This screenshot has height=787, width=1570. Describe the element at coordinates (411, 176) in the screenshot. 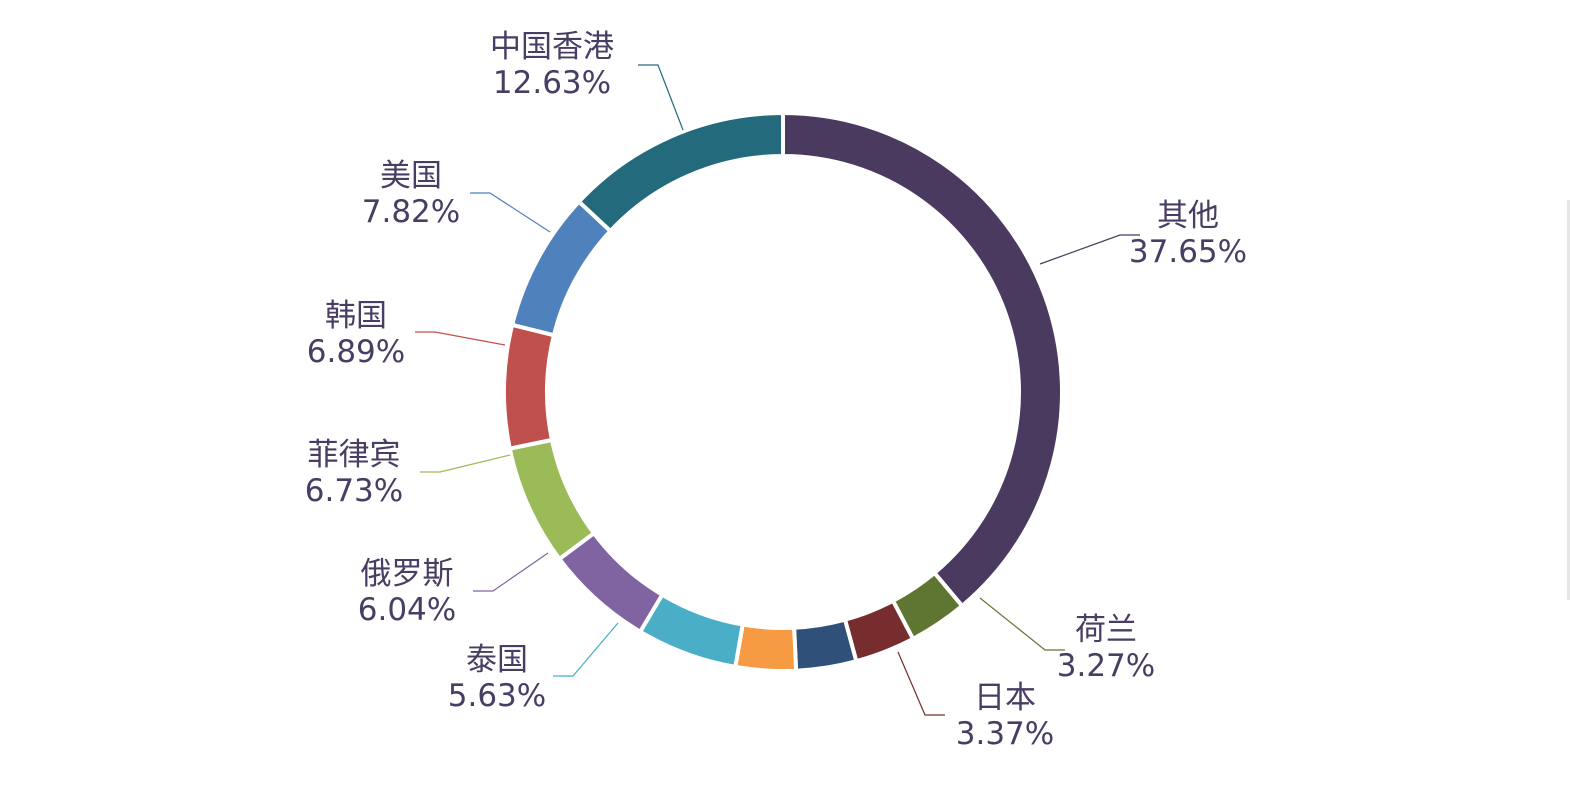

I see `slice-label-name: 美国` at that location.